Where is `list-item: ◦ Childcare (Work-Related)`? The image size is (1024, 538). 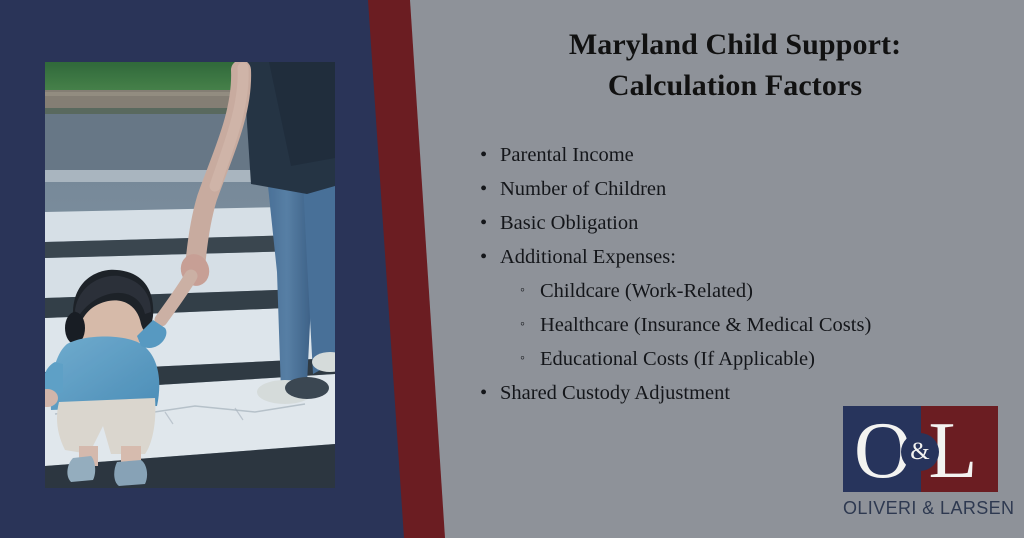 list-item: ◦ Childcare (Work-Related) is located at coordinates (748, 291).